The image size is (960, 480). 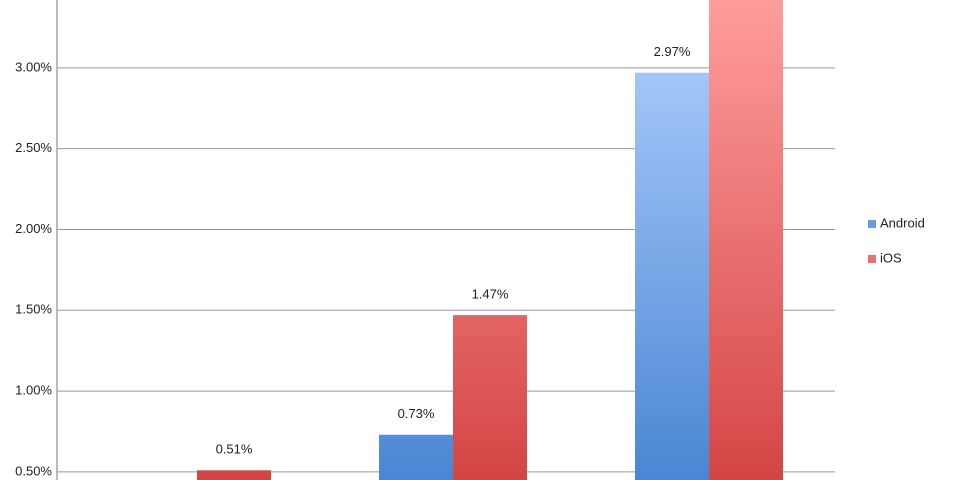 I want to click on y-tick-label: 3.00%, so click(x=33, y=66).